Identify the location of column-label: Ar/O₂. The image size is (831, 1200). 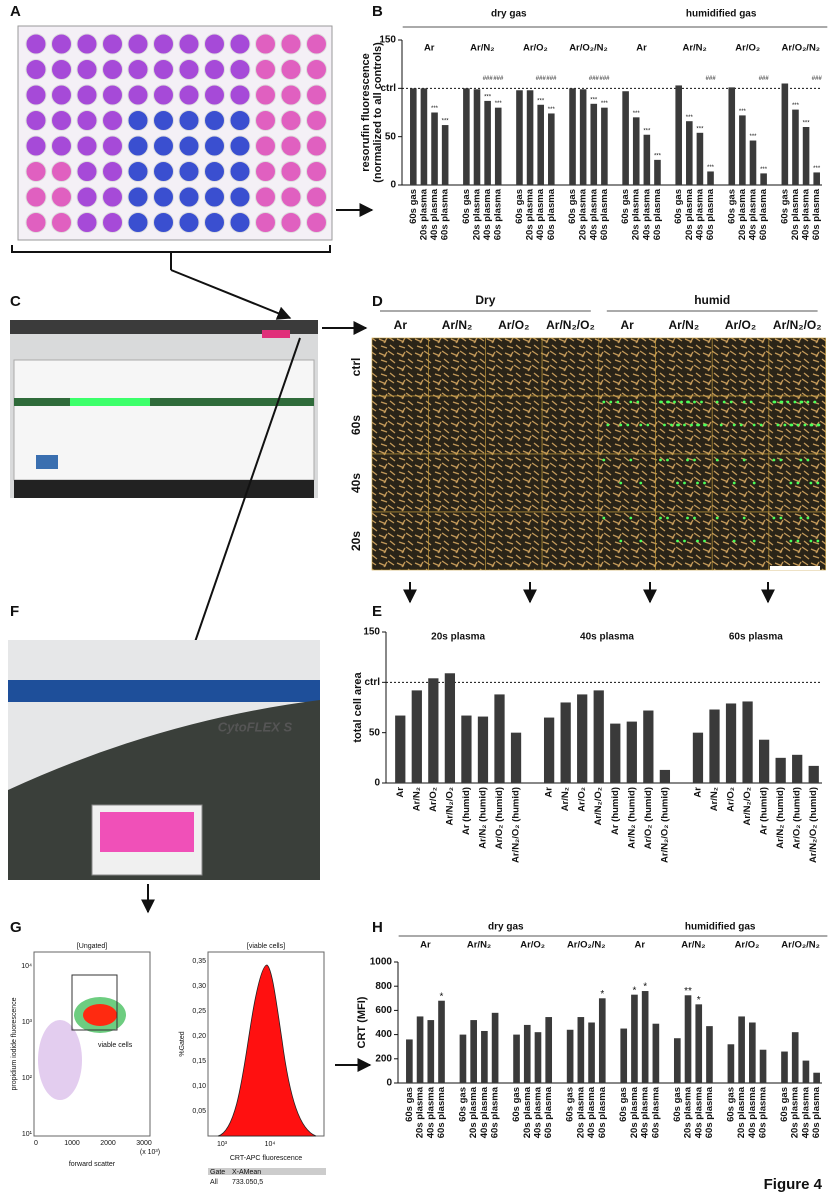
(740, 325).